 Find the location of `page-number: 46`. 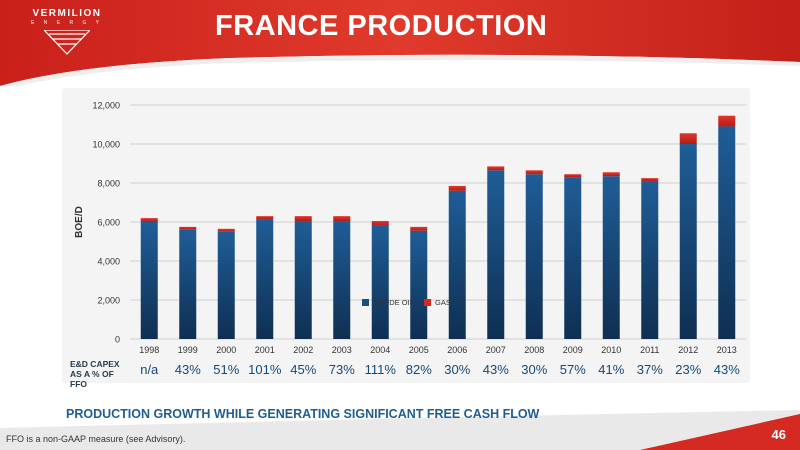

page-number: 46 is located at coordinates (778, 434).